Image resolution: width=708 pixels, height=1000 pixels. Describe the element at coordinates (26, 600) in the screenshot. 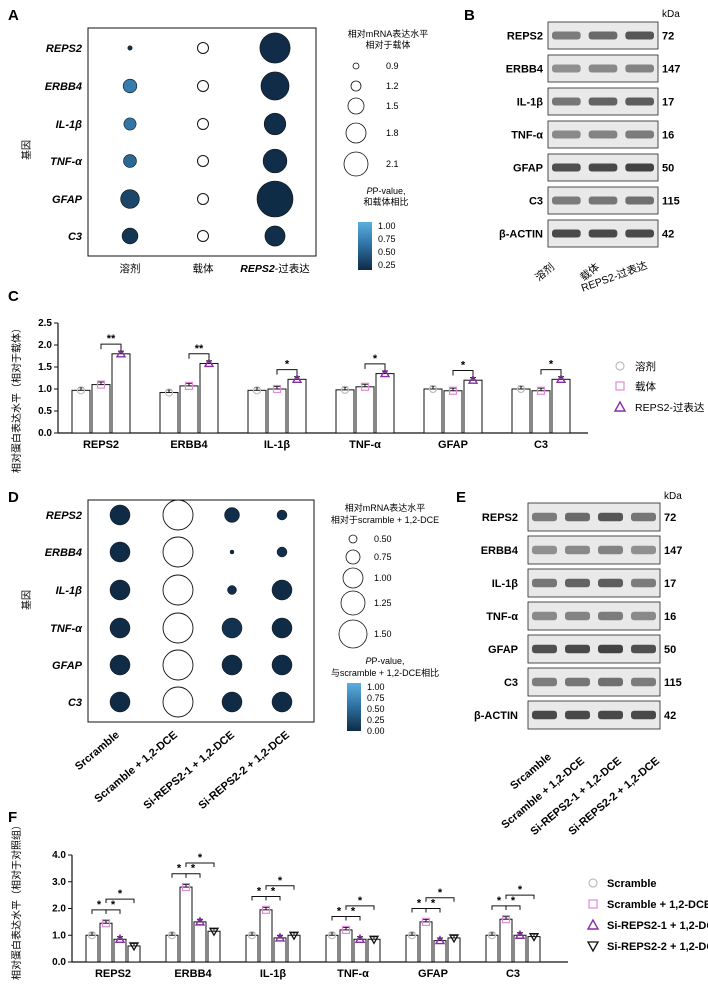

I see `panel-d-ylabel: 基因` at that location.